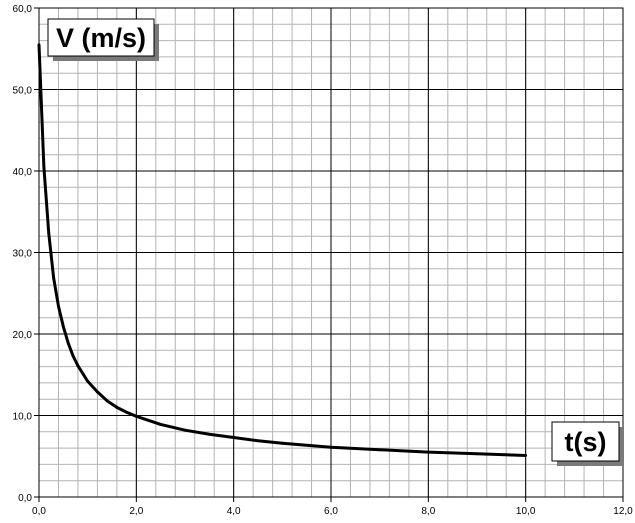  What do you see at coordinates (23, 9) in the screenshot?
I see `y-tick-label: 60,0` at bounding box center [23, 9].